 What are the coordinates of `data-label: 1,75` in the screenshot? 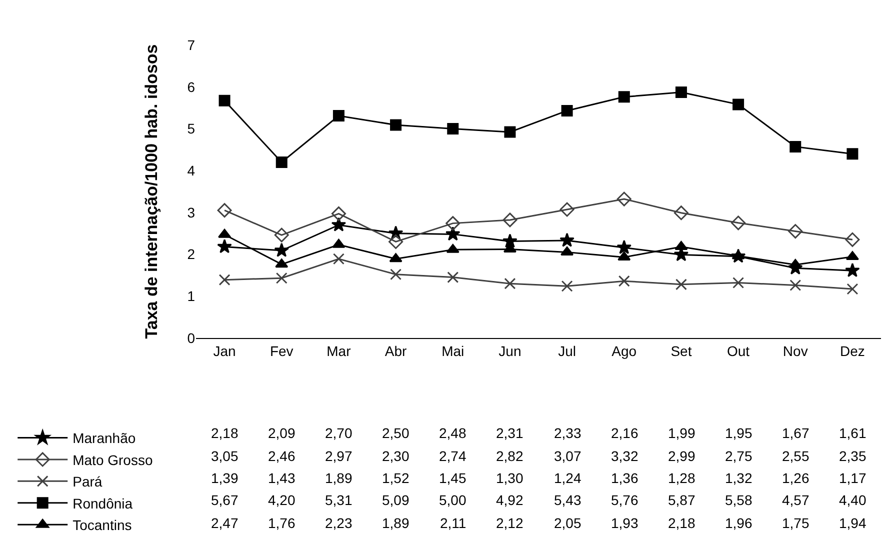 It's located at (796, 523).